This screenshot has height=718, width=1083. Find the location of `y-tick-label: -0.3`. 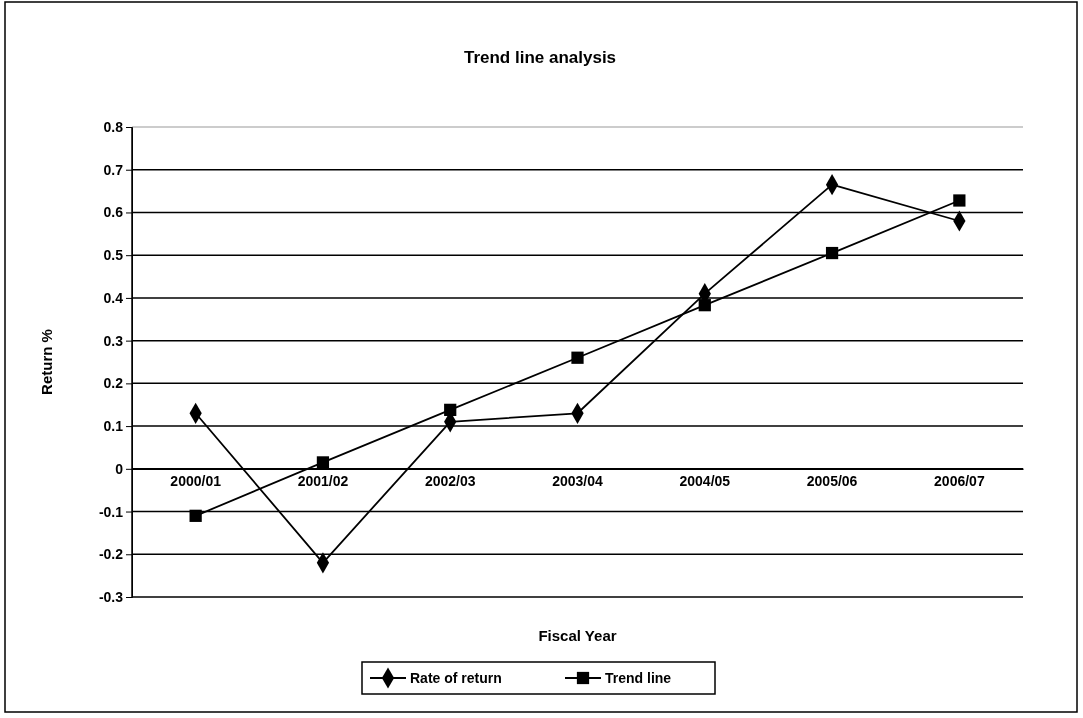

y-tick-label: -0.3 is located at coordinates (111, 596).